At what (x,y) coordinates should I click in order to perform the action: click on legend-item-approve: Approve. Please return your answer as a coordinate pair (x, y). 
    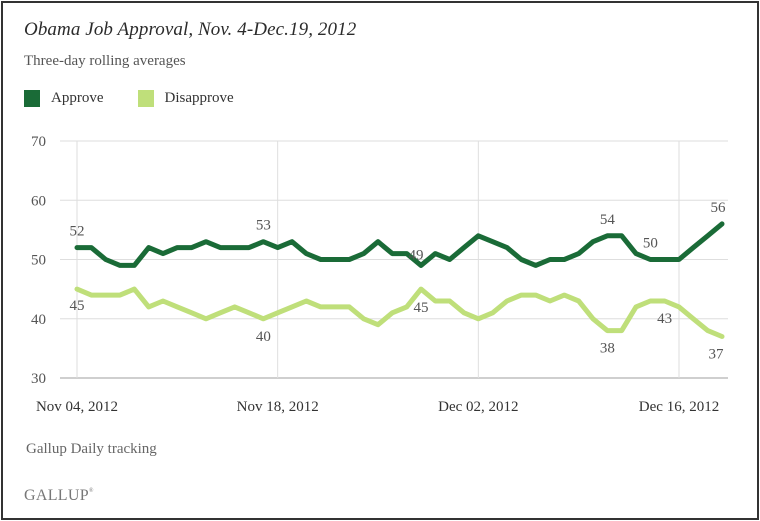
    Looking at the image, I should click on (64, 98).